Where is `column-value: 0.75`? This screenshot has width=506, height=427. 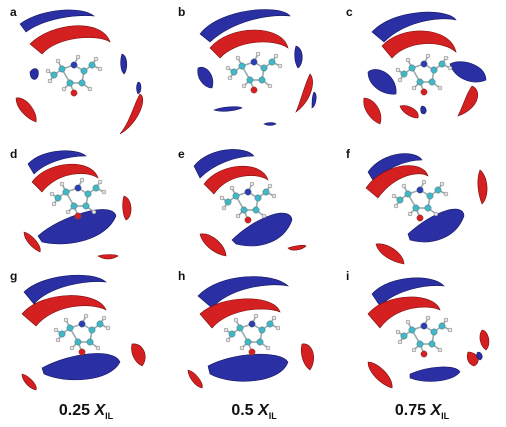
column-value: 0.75 is located at coordinates (410, 410).